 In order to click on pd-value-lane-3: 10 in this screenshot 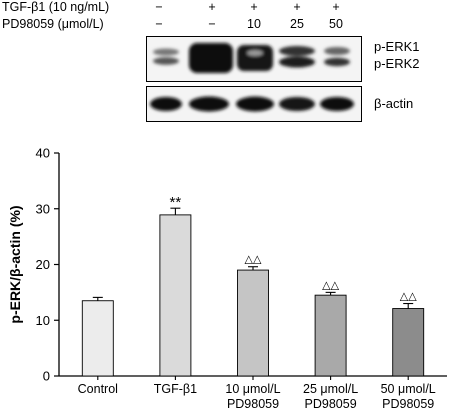, I will do `click(254, 24)`.